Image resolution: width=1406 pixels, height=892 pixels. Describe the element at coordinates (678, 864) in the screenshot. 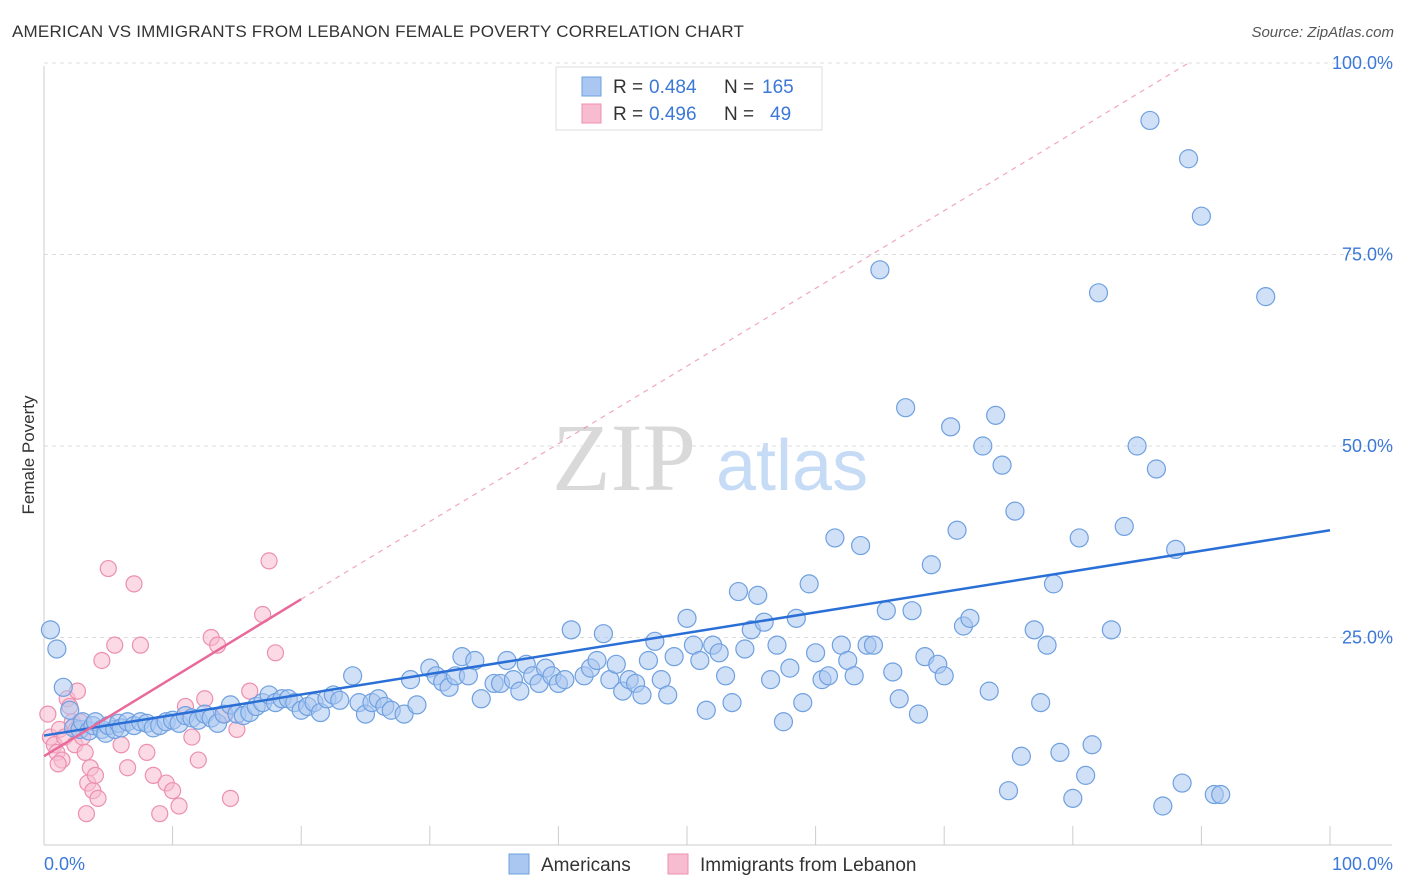

I see `bottom-legend-swatch-lebanon` at that location.